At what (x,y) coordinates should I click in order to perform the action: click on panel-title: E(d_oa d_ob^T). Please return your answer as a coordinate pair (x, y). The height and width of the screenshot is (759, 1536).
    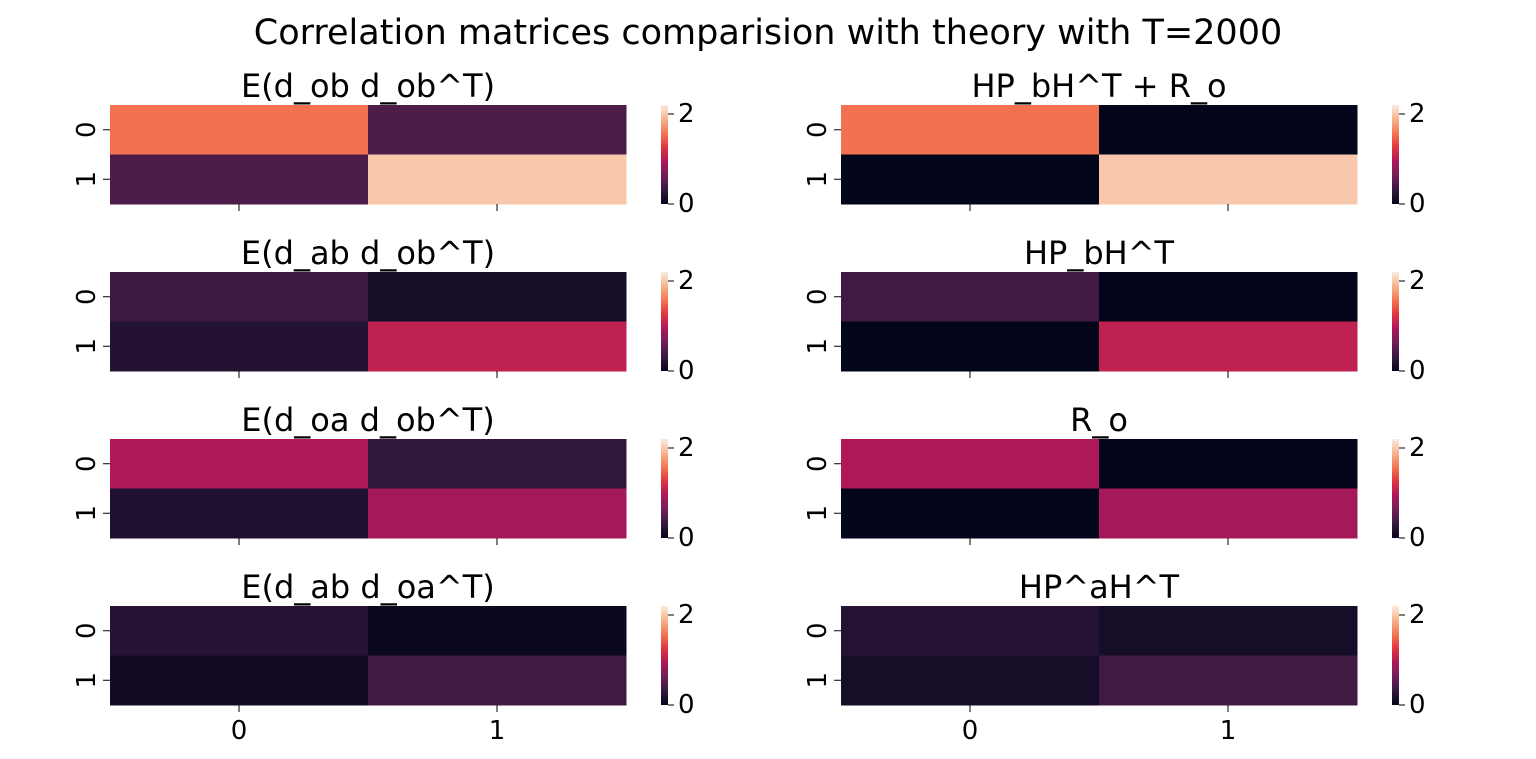
    Looking at the image, I should click on (367, 420).